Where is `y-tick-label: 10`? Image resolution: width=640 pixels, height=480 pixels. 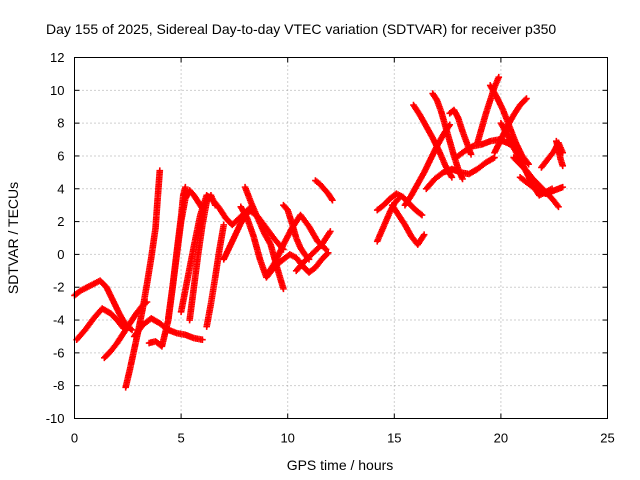
y-tick-label: 10 is located at coordinates (57, 90).